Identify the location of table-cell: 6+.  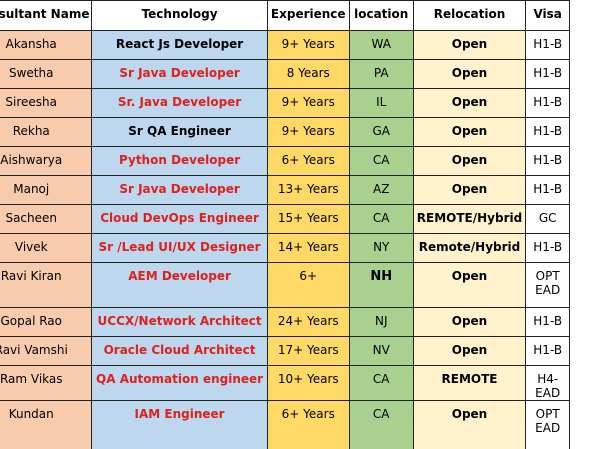
(308, 285).